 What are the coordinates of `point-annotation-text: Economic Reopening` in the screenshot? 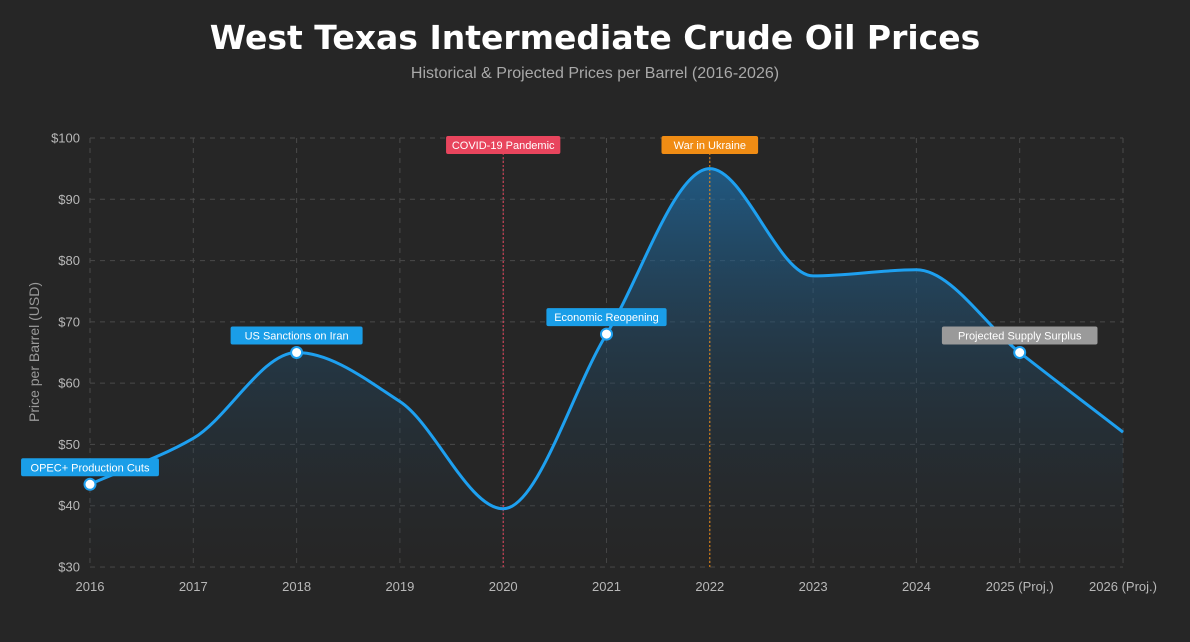 It's located at (606, 318).